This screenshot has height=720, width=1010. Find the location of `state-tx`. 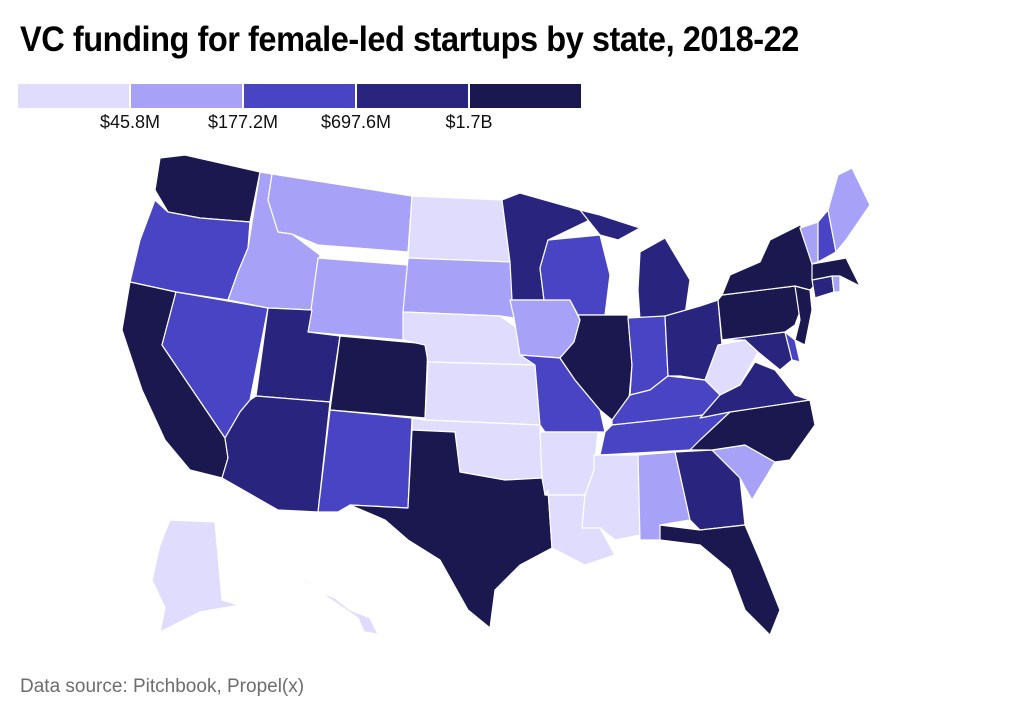

state-tx is located at coordinates (451, 529).